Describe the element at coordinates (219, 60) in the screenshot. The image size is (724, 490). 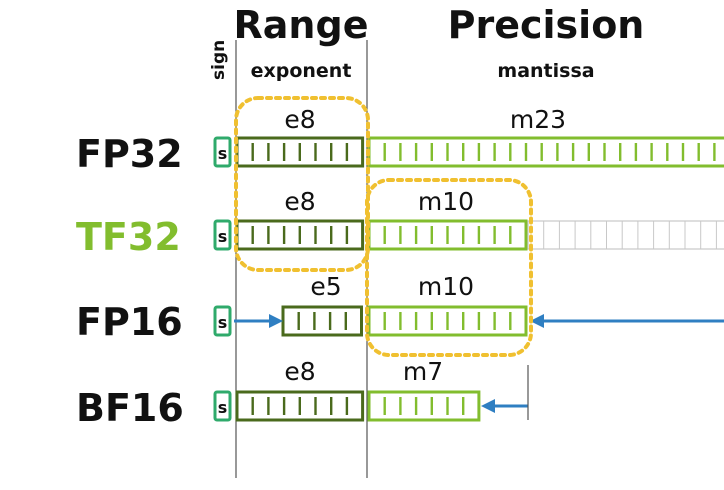
I see `sign-header: sign` at that location.